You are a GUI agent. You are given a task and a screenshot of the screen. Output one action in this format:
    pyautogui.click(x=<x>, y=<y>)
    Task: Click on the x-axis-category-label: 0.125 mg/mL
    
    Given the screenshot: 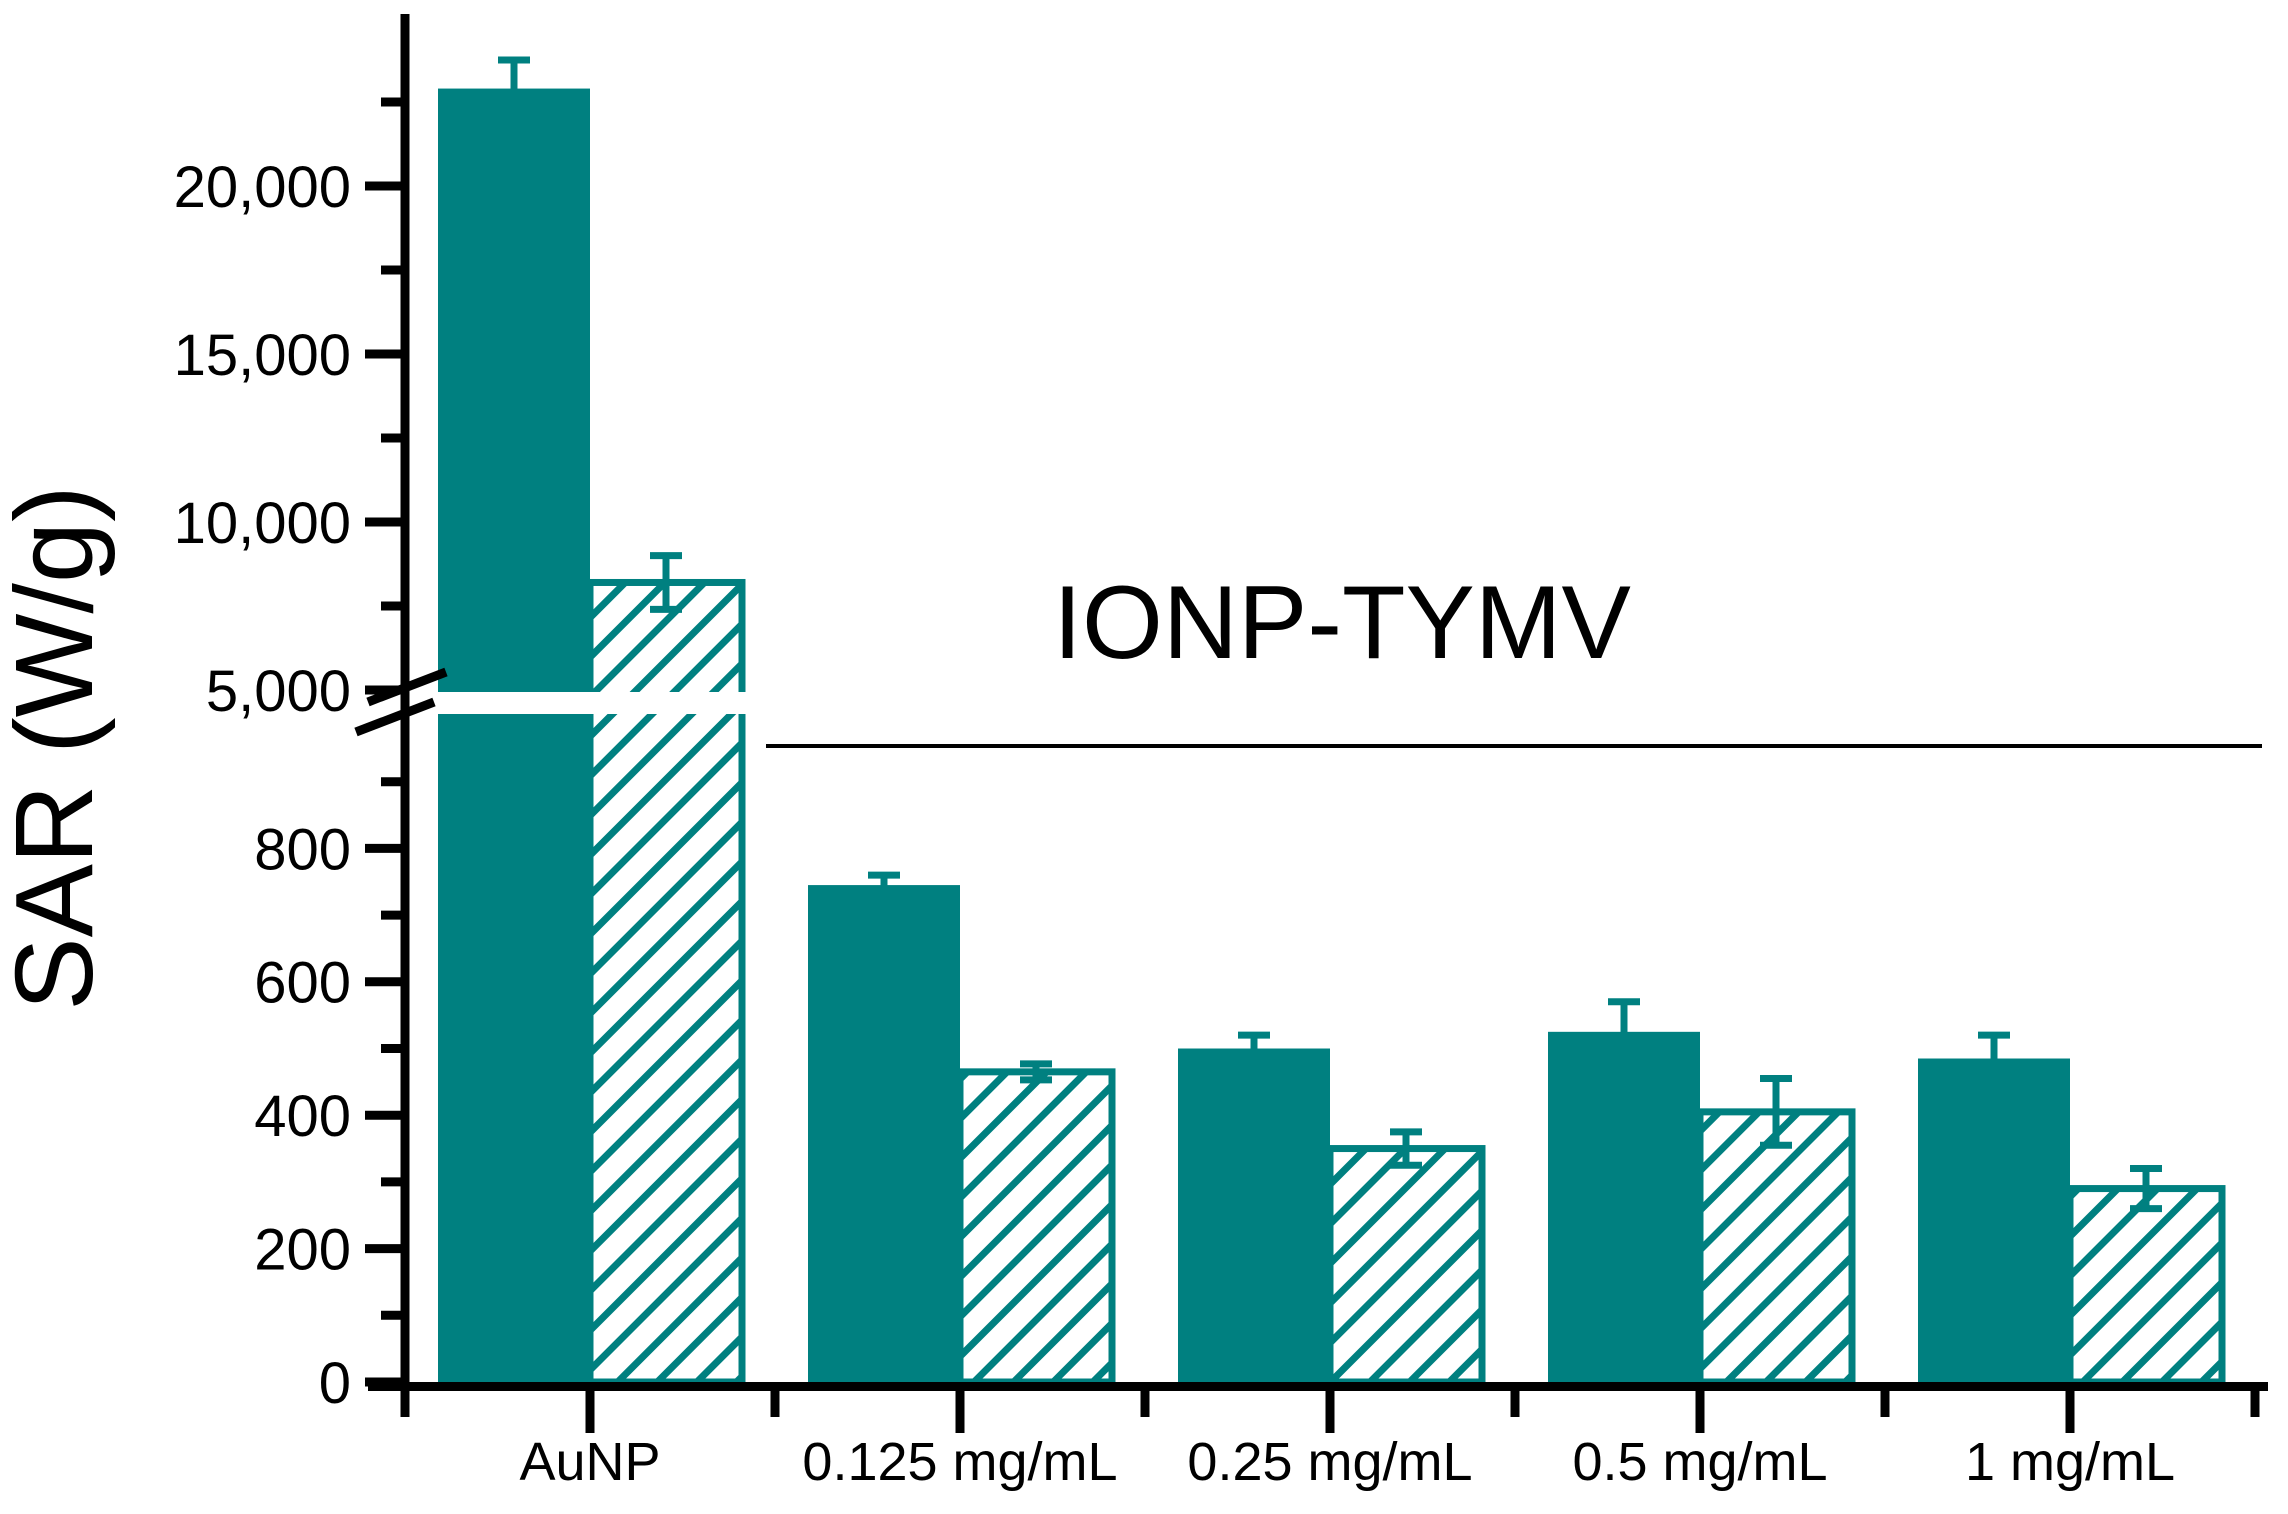 What is the action you would take?
    pyautogui.click(x=959, y=1462)
    